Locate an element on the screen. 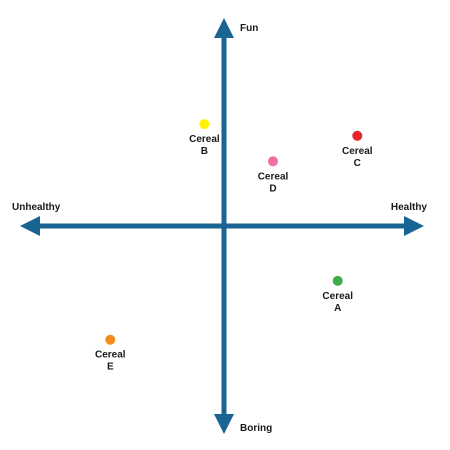 The width and height of the screenshot is (450, 450). axis-label-fun: Fun is located at coordinates (249, 28).